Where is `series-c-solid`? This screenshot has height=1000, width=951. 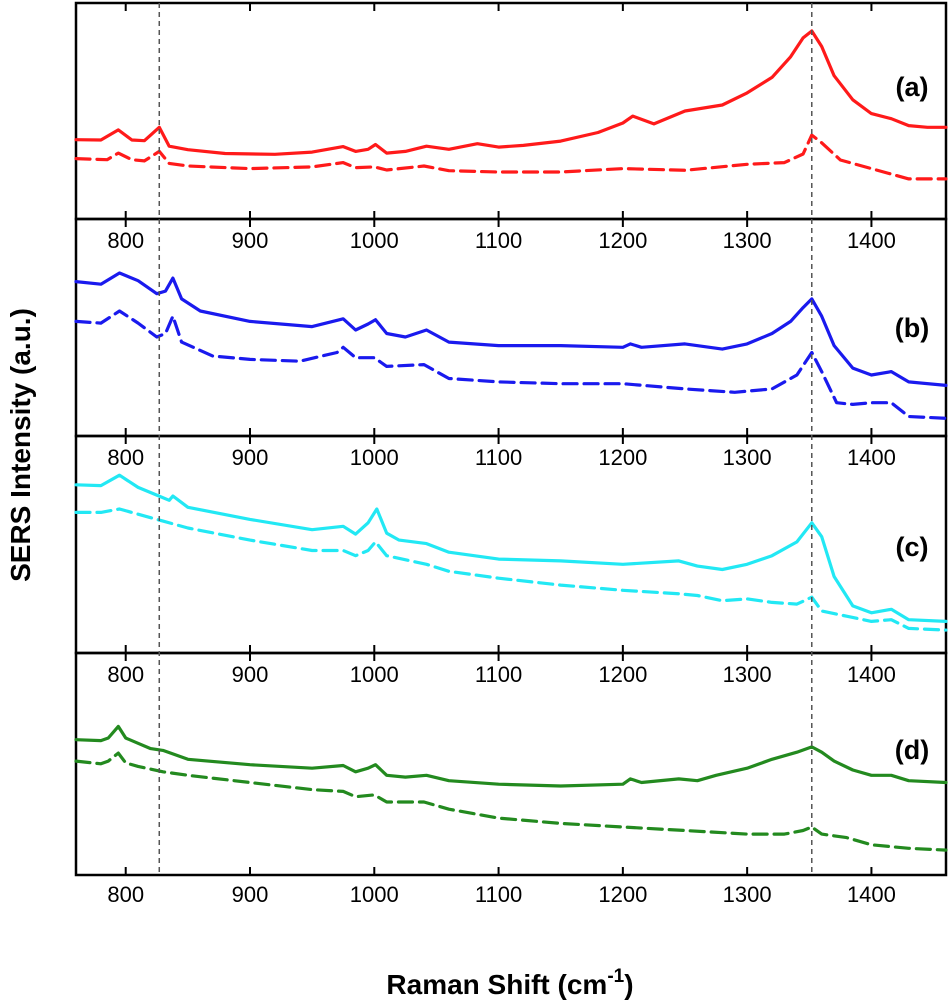
series-c-solid is located at coordinates (511, 548).